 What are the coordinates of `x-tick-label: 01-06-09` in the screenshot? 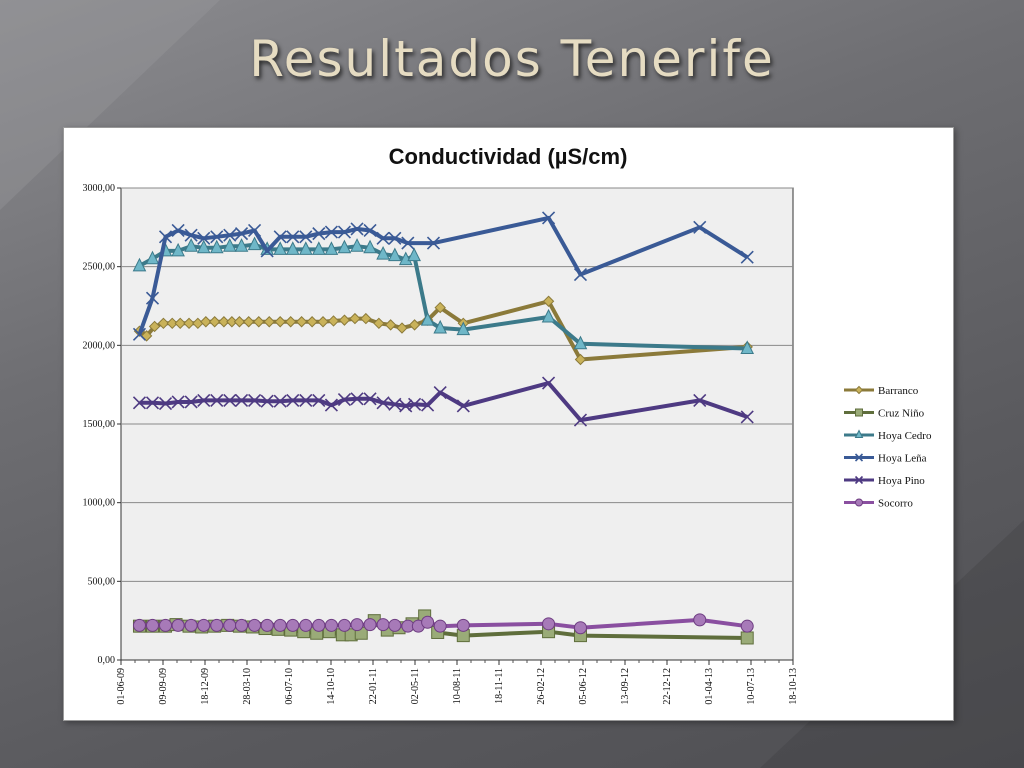 It's located at (121, 686).